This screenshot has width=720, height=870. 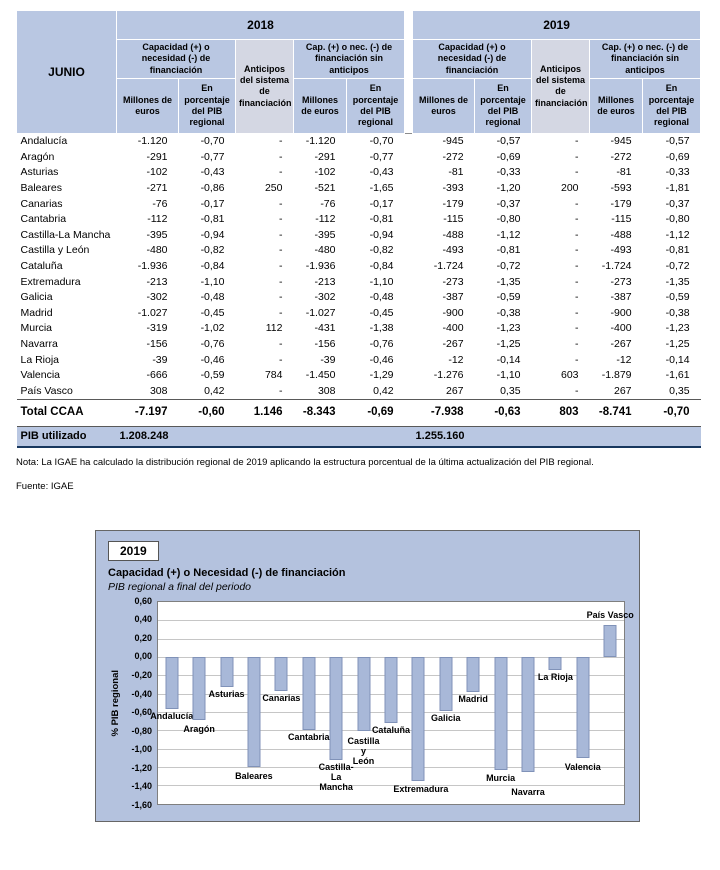 What do you see at coordinates (227, 703) in the screenshot?
I see `bar-slot: Asturias` at bounding box center [227, 703].